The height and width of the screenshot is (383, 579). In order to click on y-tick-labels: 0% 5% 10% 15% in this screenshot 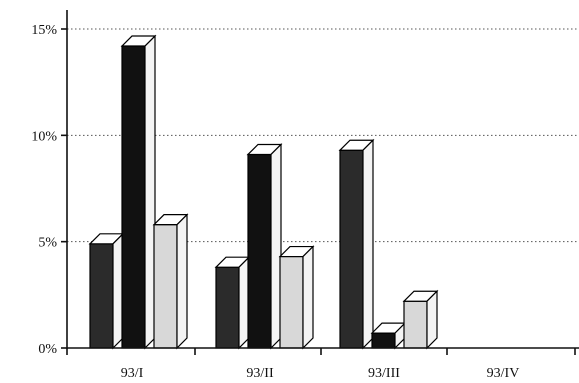, I will do `click(44, 190)`.